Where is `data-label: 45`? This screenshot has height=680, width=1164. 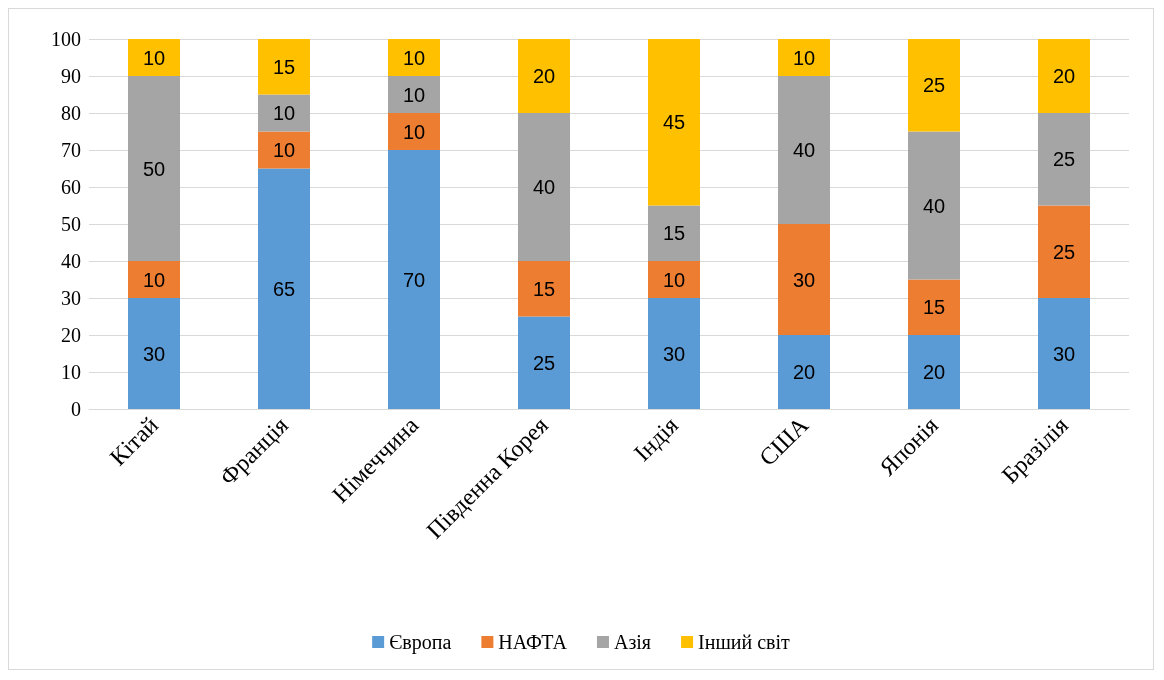
data-label: 45 is located at coordinates (674, 122).